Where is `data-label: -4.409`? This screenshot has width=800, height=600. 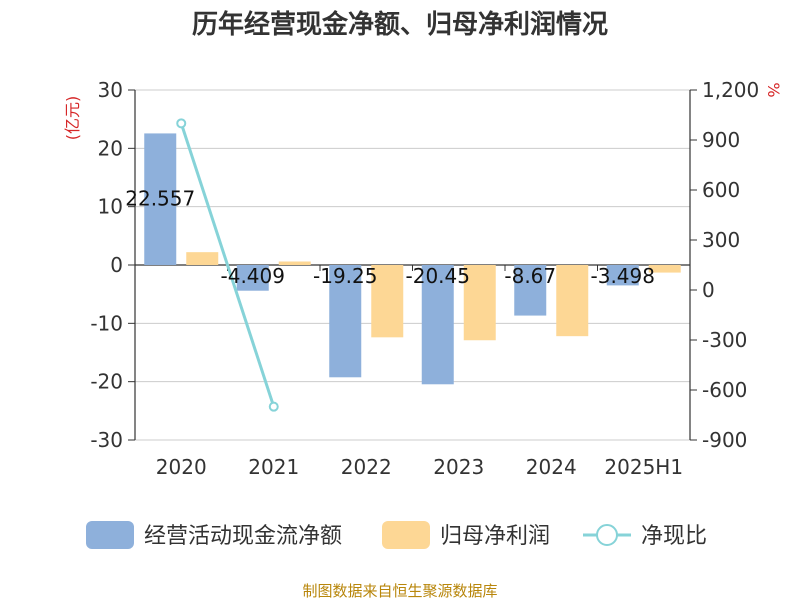 data-label: -4.409 is located at coordinates (253, 276).